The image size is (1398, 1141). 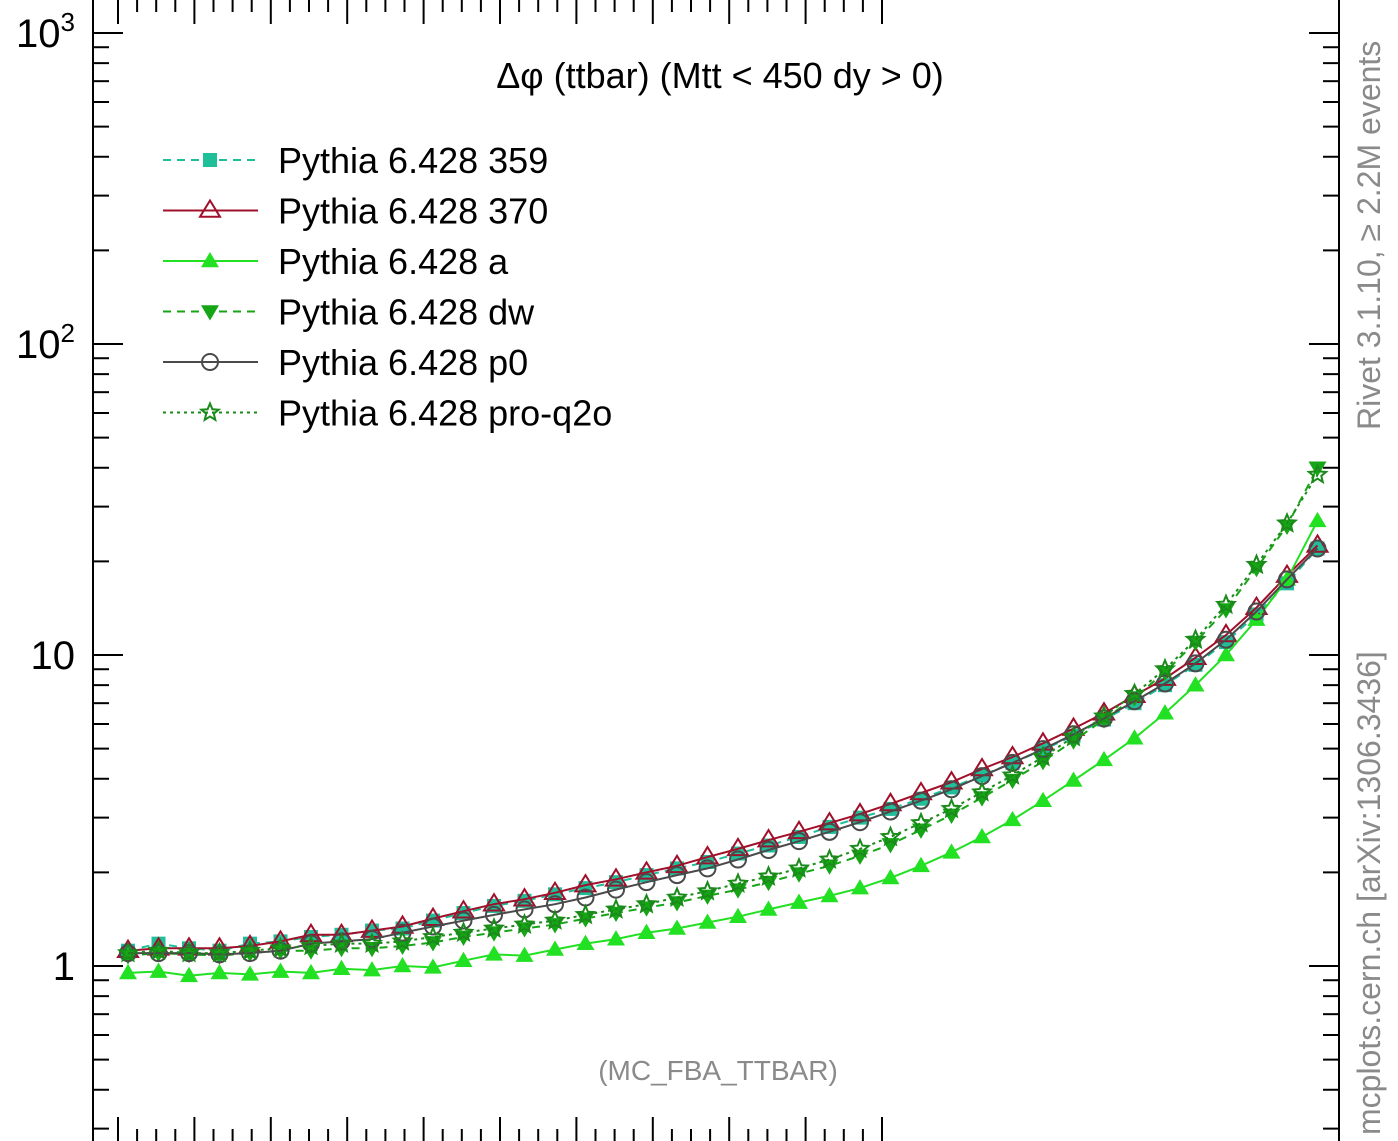 What do you see at coordinates (393, 261) in the screenshot?
I see `legend-label: Pythia 6.428 a` at bounding box center [393, 261].